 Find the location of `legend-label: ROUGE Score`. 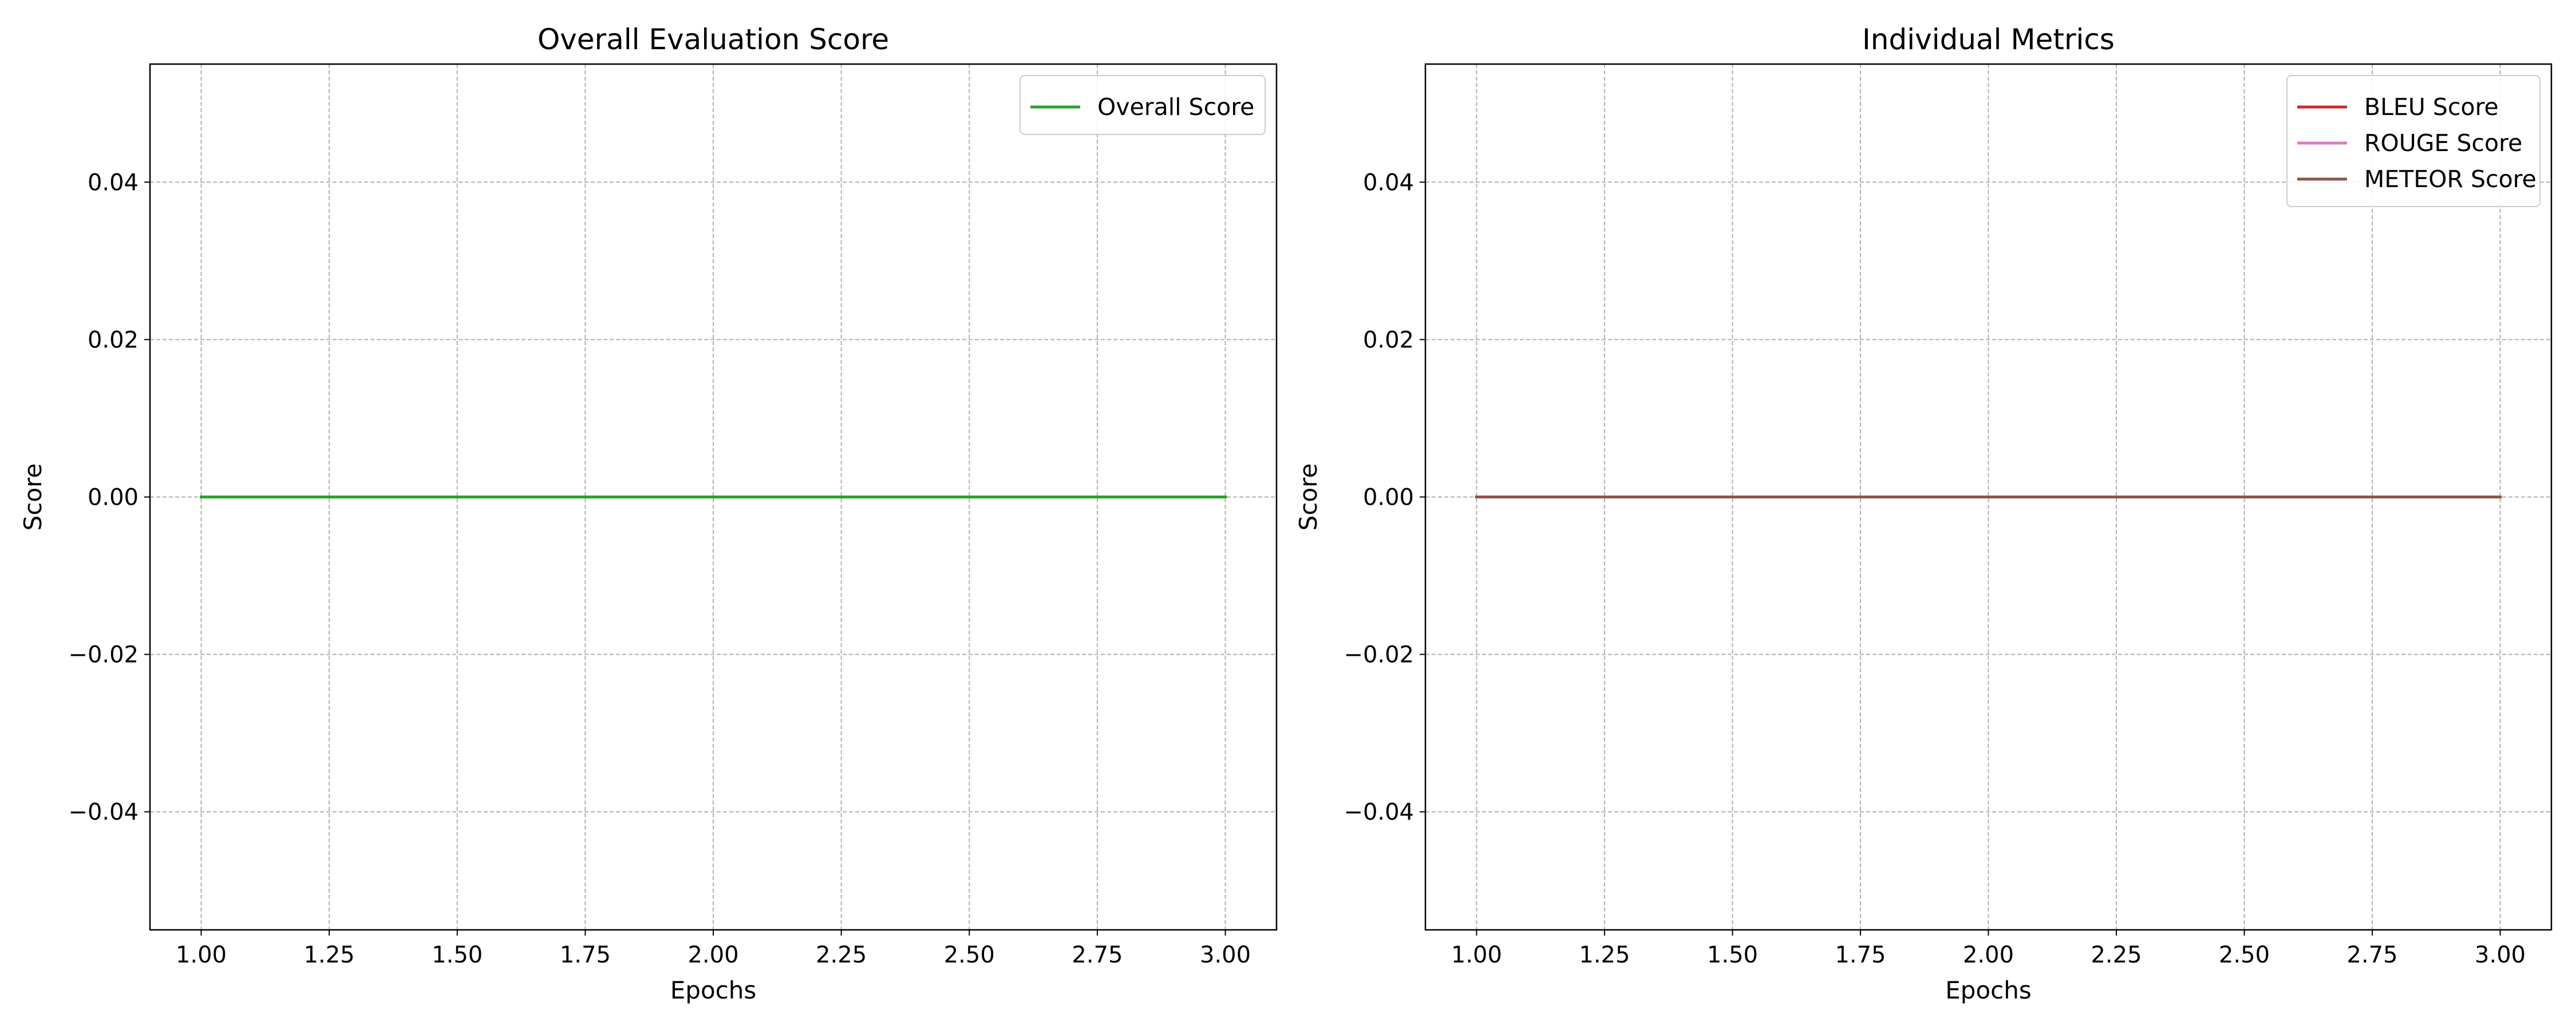

legend-label: ROUGE Score is located at coordinates (2443, 143).